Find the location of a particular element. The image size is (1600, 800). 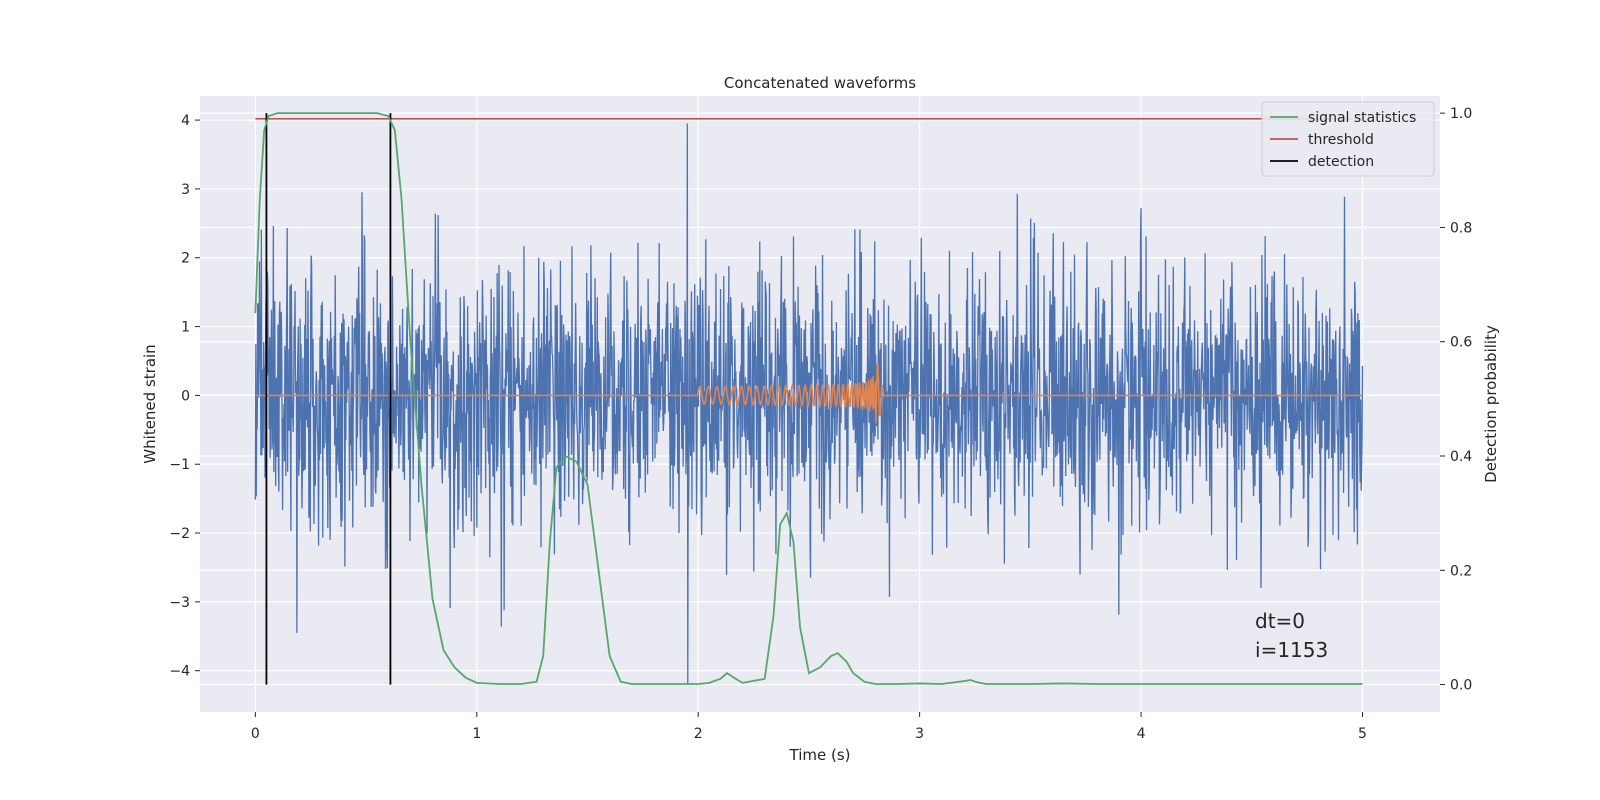

y-tick-label: 2 is located at coordinates (185, 259).